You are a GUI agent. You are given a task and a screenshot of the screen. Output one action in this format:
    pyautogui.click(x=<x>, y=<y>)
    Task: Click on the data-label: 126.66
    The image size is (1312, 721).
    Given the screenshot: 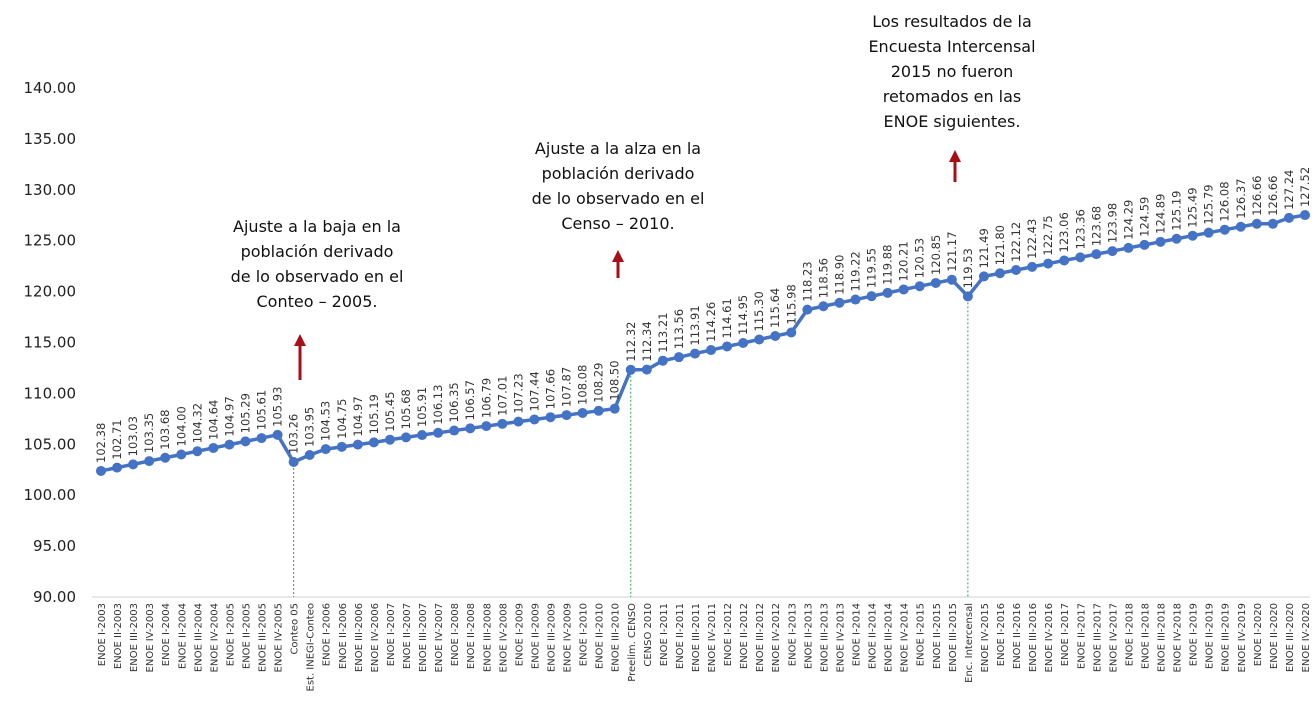 What is the action you would take?
    pyautogui.click(x=1257, y=196)
    